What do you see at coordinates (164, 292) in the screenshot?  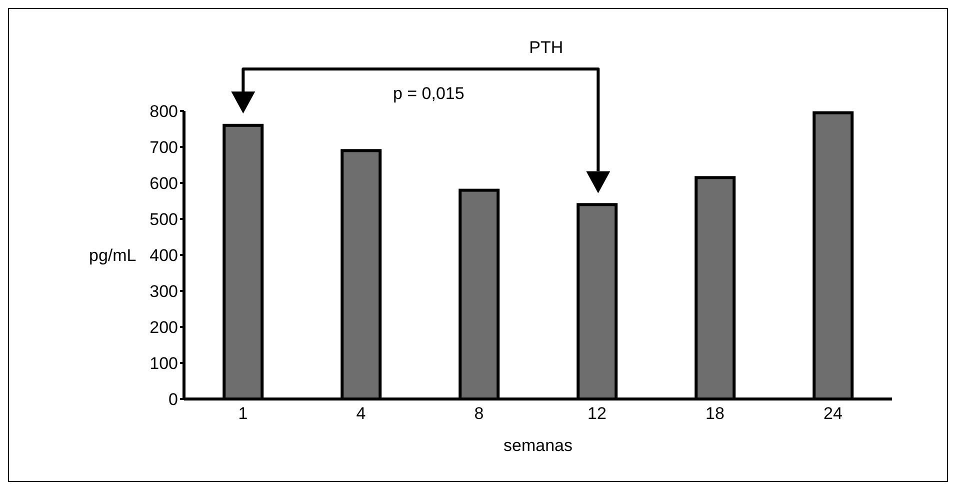 I see `y-tick-label: 300` at bounding box center [164, 292].